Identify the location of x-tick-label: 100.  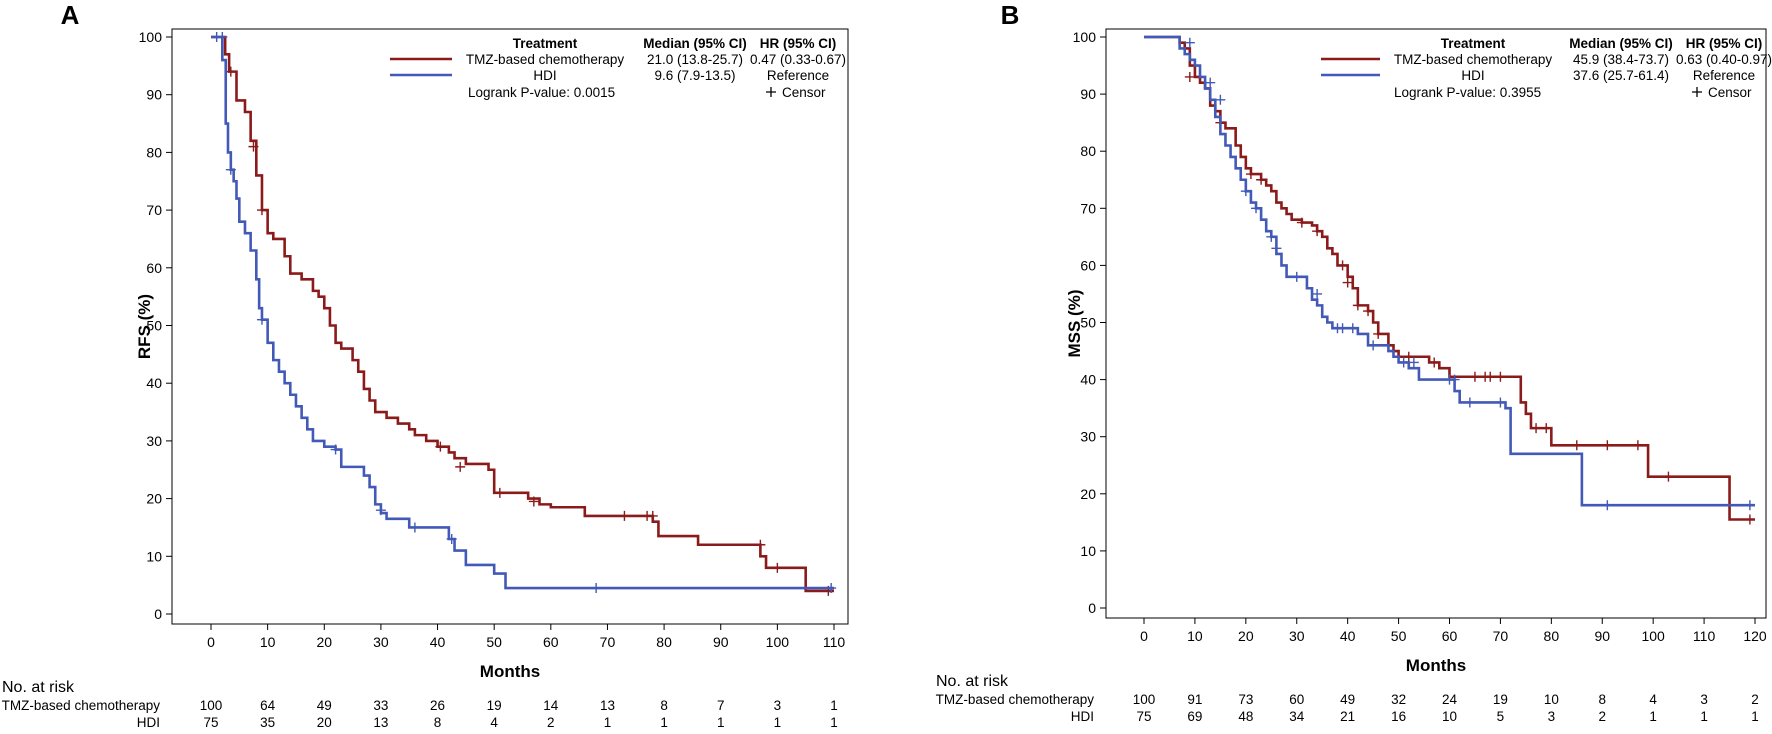
(778, 642).